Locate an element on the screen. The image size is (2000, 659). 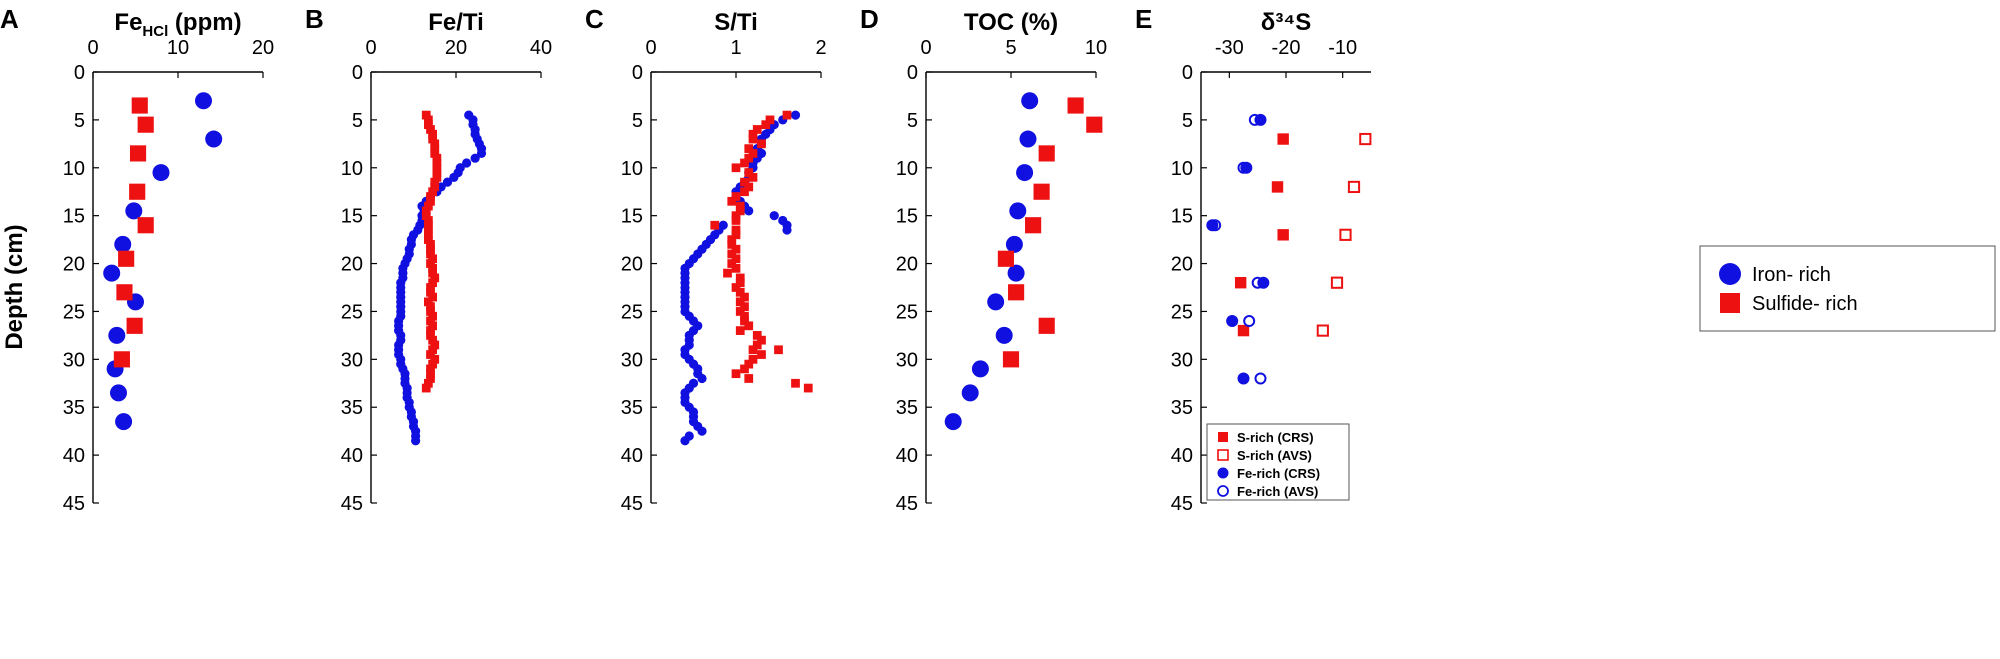
panel-E-x-tick-label: -30 is located at coordinates (1229, 48).